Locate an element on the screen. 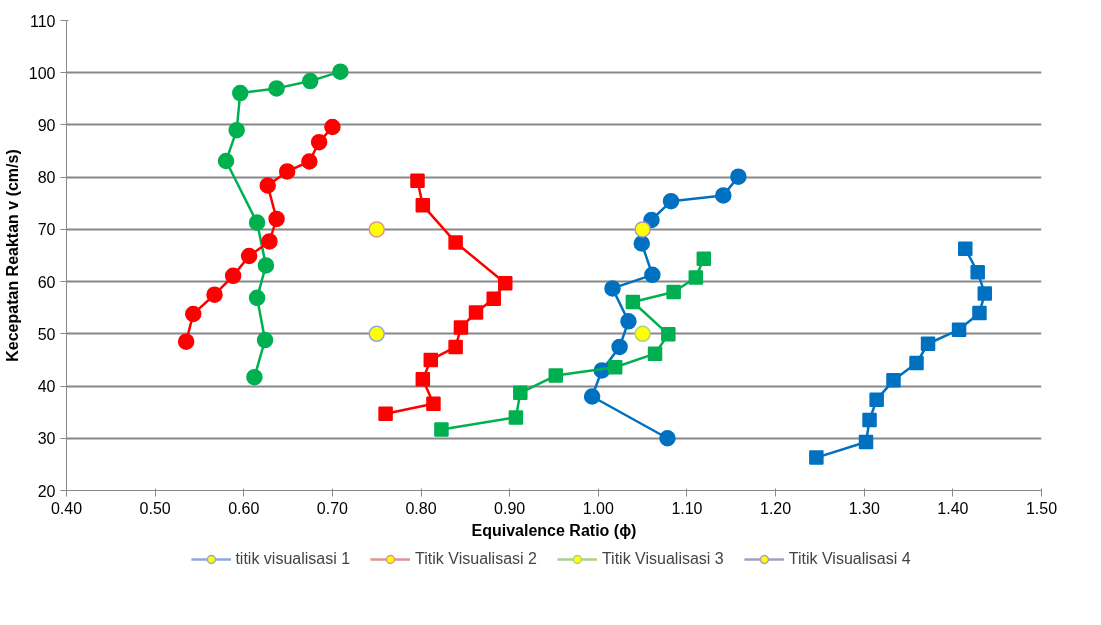 This screenshot has width=1101, height=625. legend-label: Titik Visualisasi 3 is located at coordinates (662, 559).